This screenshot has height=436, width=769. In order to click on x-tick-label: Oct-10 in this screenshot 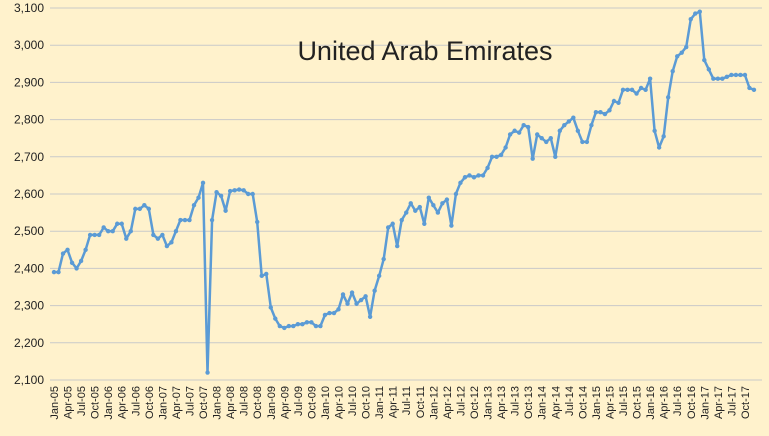, I will do `click(367, 402)`.